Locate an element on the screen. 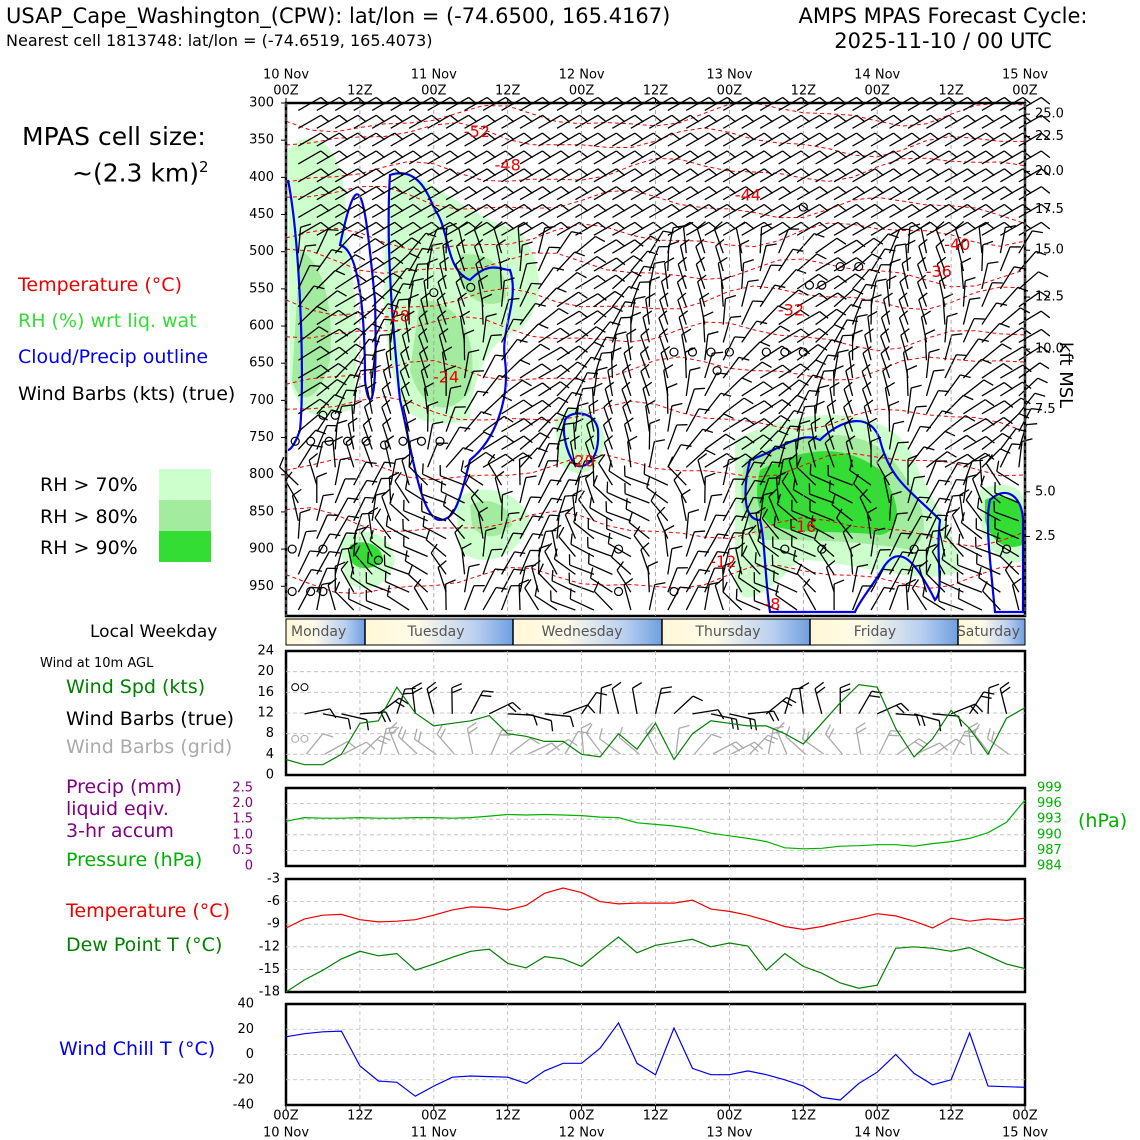 The height and width of the screenshot is (1140, 1140). wind-barb-26-flag is located at coordinates (315, 551).